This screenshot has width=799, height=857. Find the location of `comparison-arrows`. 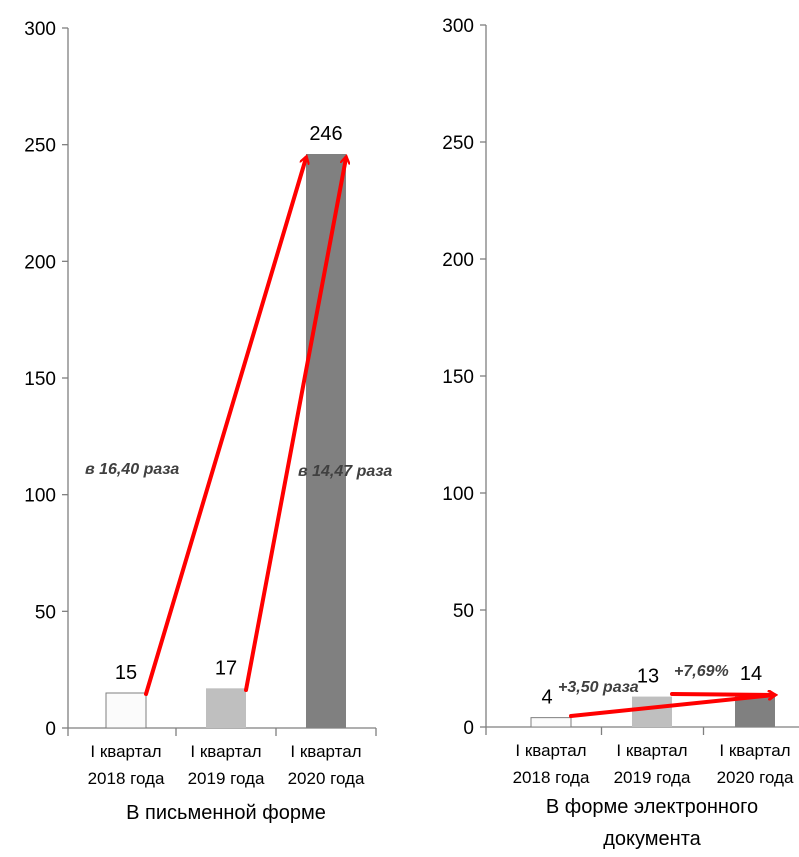

comparison-arrows is located at coordinates (671, 706).